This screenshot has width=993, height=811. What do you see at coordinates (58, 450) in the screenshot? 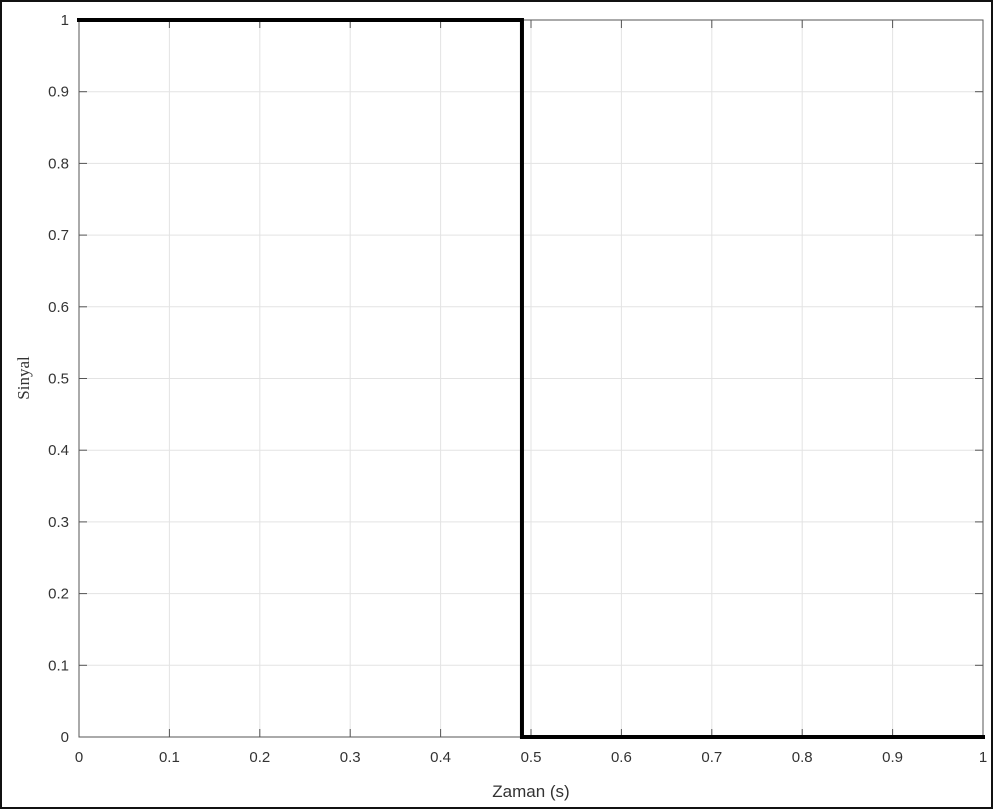
I see `y-tick-label: 0.4` at bounding box center [58, 450].